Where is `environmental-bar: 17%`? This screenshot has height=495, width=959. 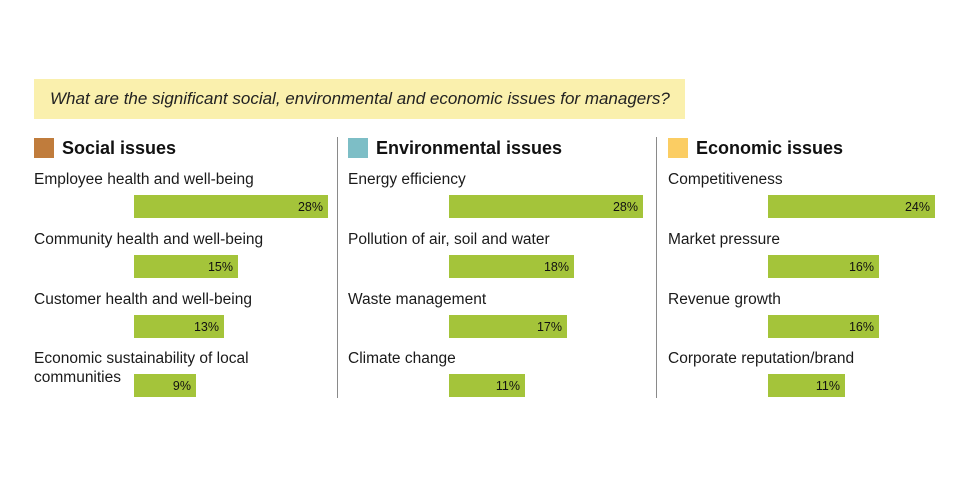
environmental-bar: 17% is located at coordinates (508, 326).